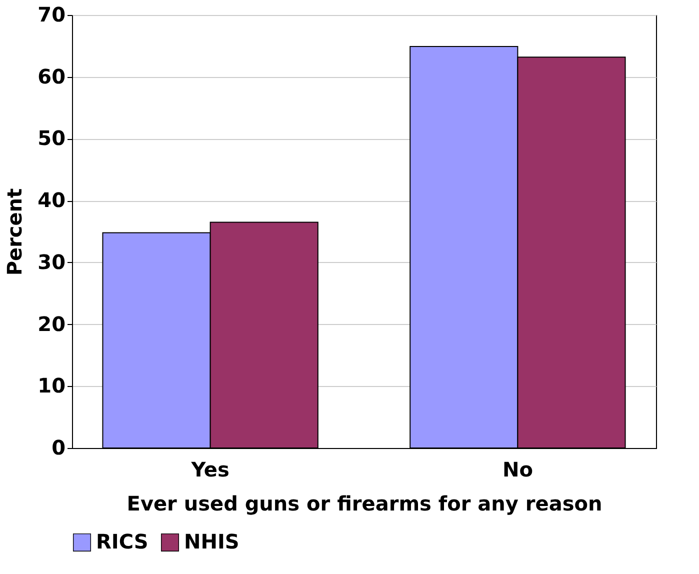 The image size is (699, 574). I want to click on legend-label: NHIS, so click(212, 541).